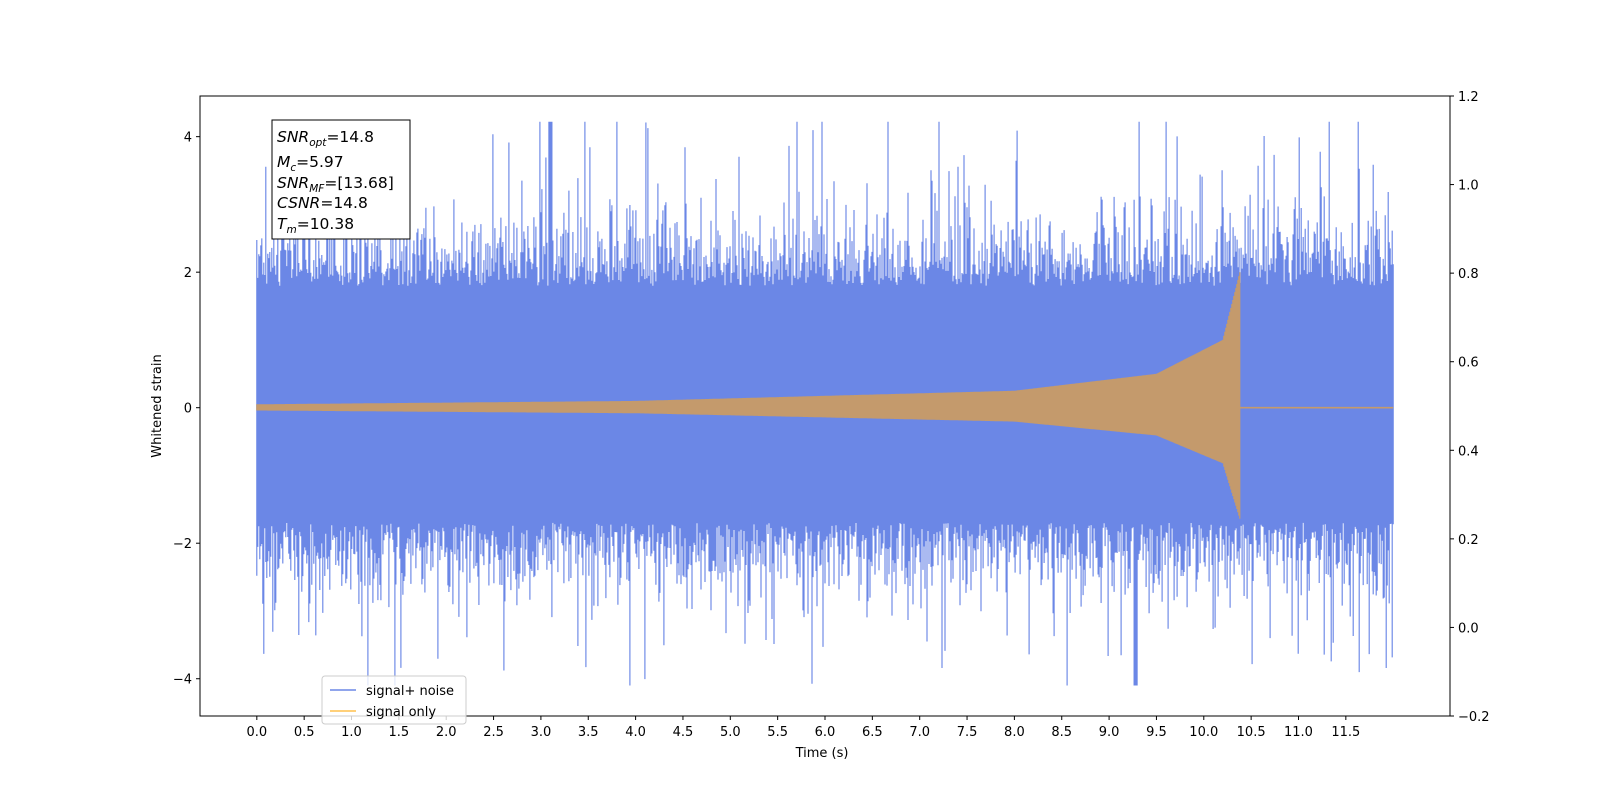 Image resolution: width=1600 pixels, height=800 pixels. Describe the element at coordinates (635, 732) in the screenshot. I see `x-tick-label: 4.0` at that location.